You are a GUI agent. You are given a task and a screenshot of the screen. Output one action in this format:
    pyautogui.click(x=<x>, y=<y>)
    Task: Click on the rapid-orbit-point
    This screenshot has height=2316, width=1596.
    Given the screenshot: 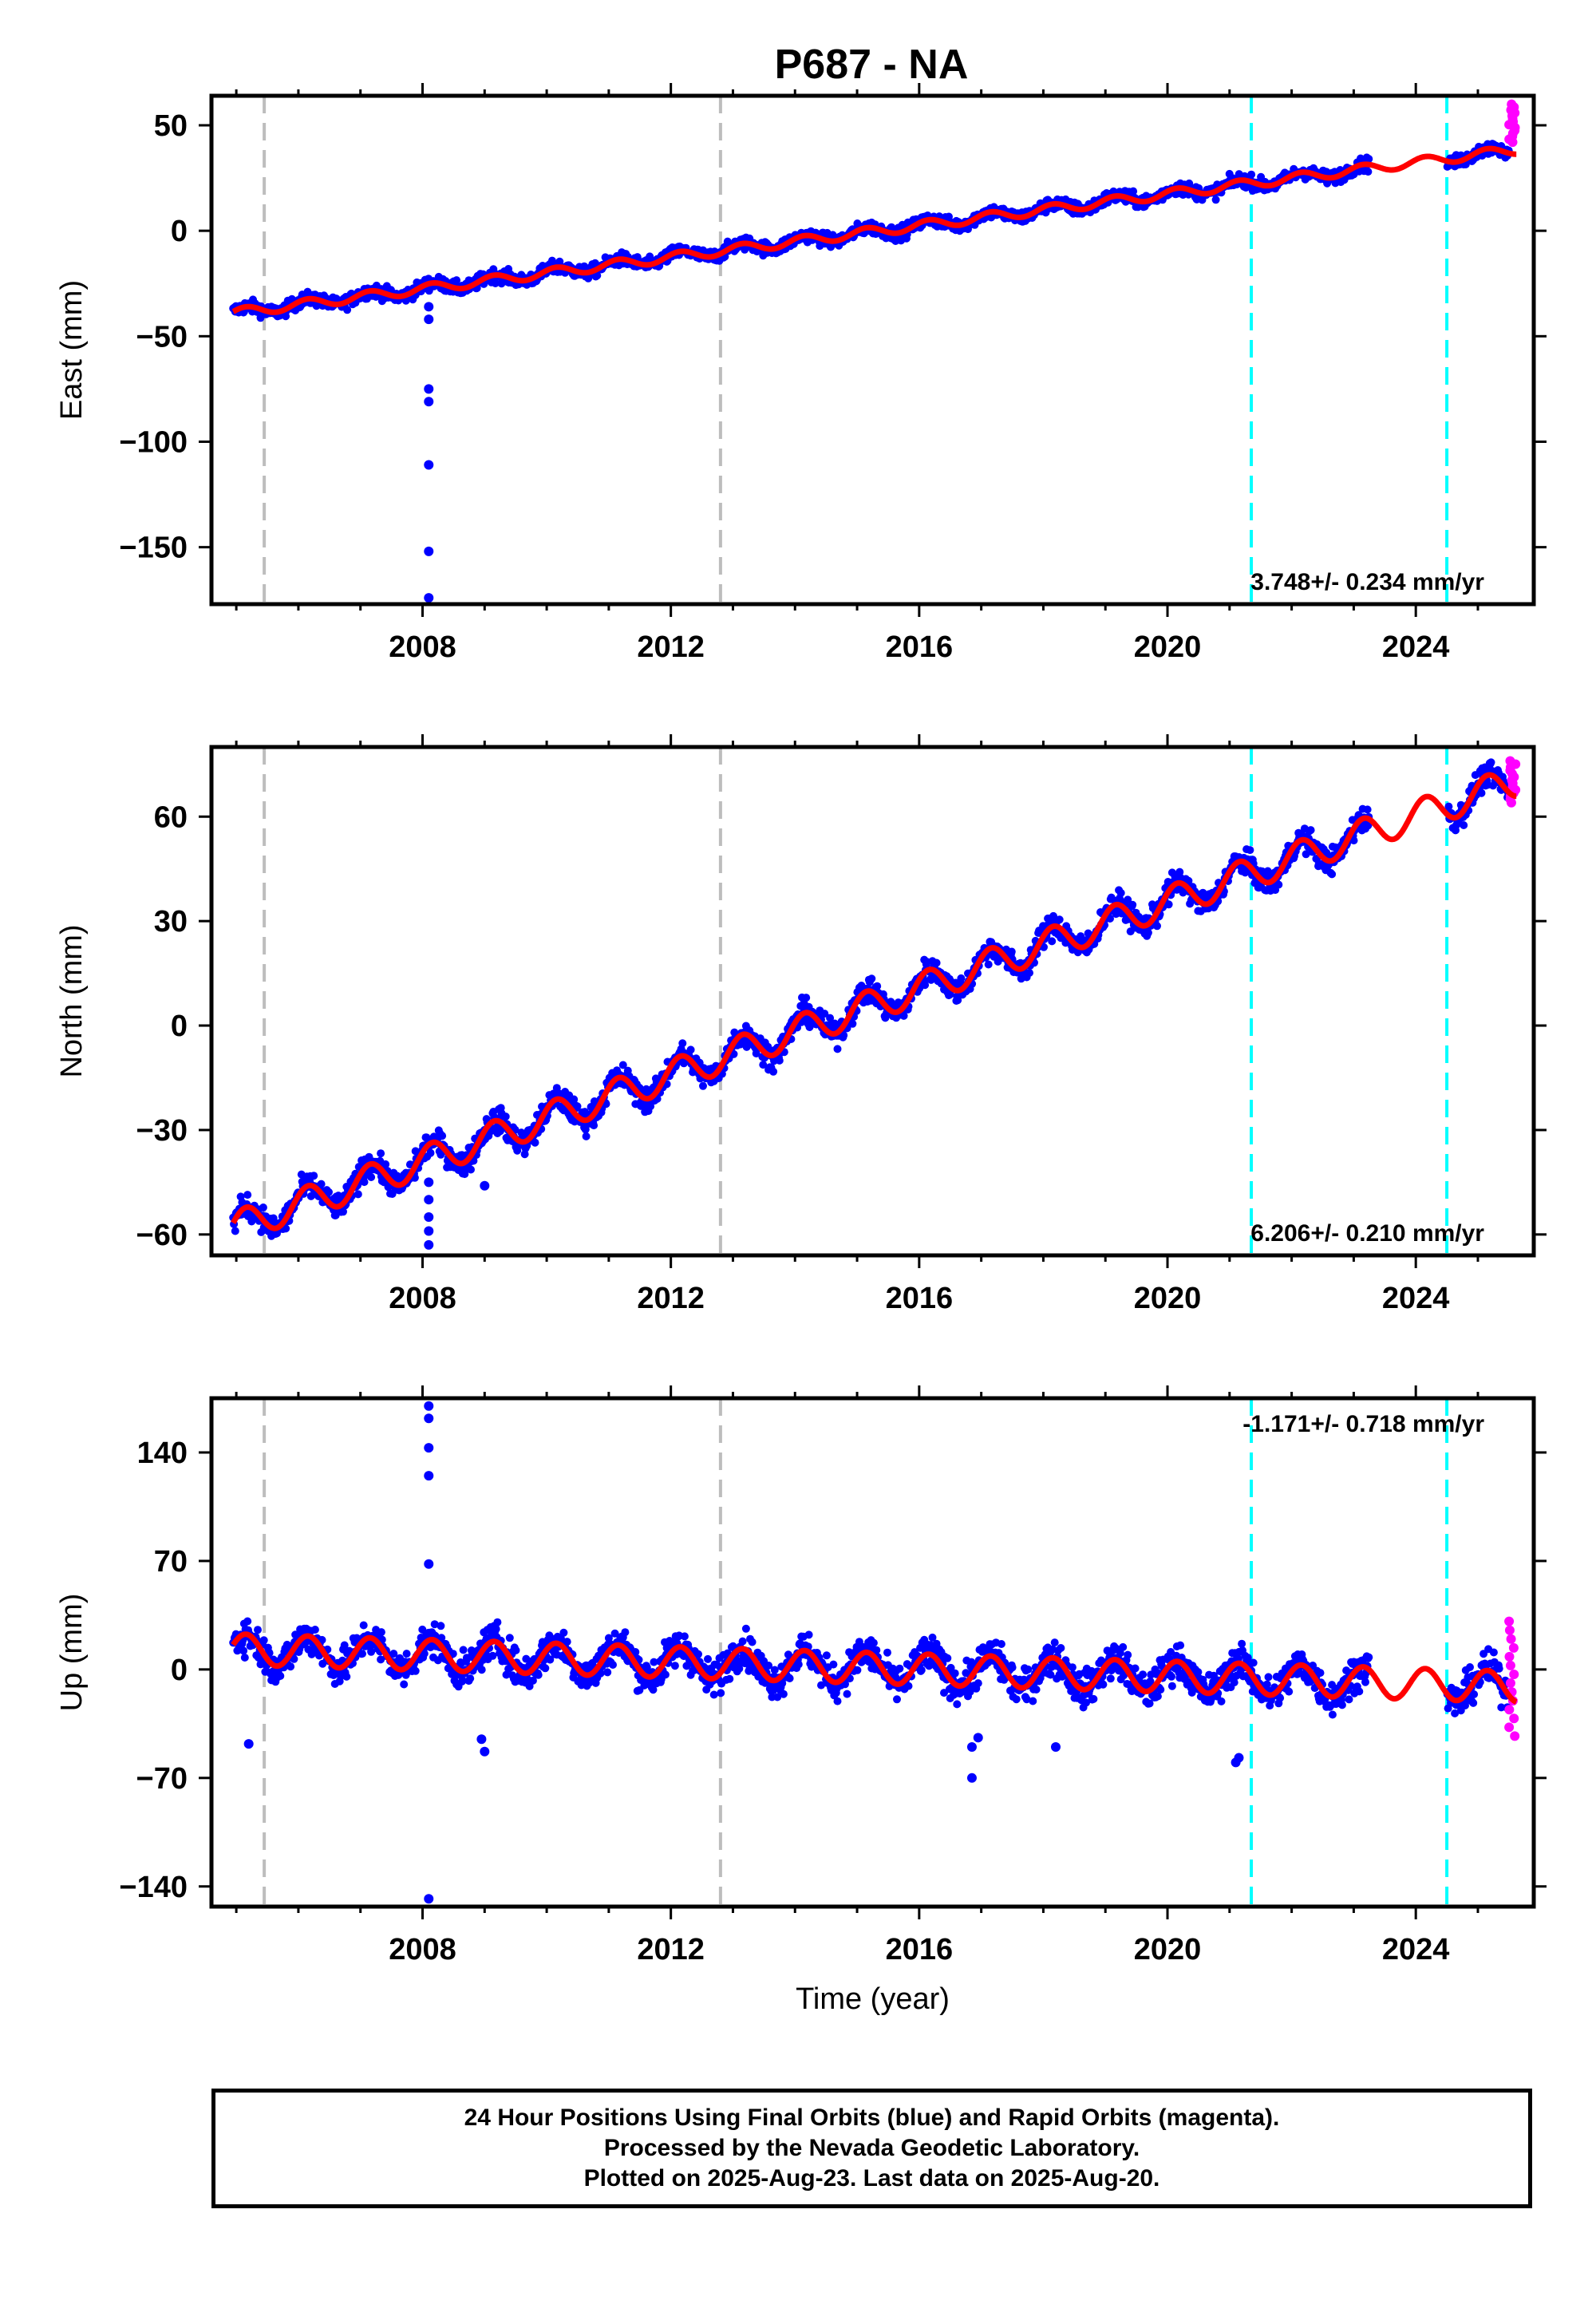 What is the action you would take?
    pyautogui.click(x=1510, y=761)
    